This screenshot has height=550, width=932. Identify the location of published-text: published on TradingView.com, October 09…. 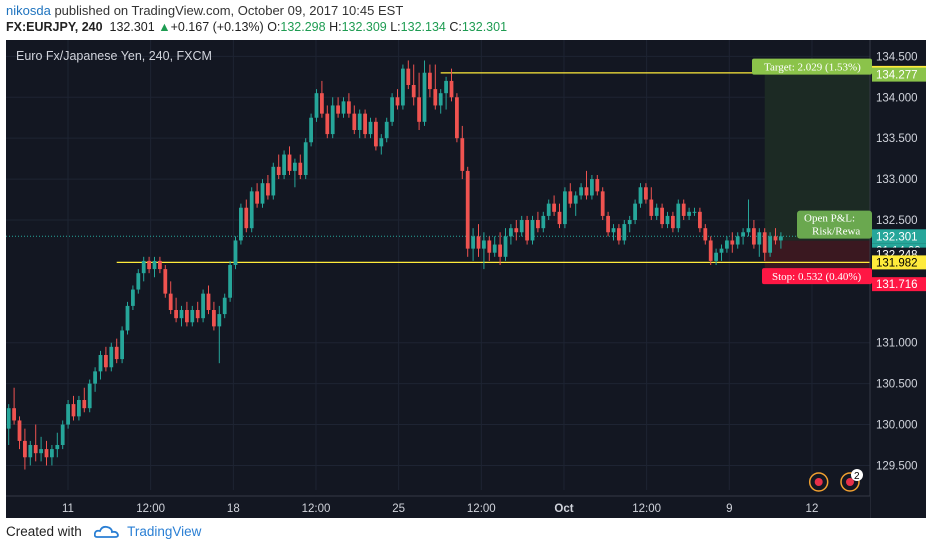
(229, 10).